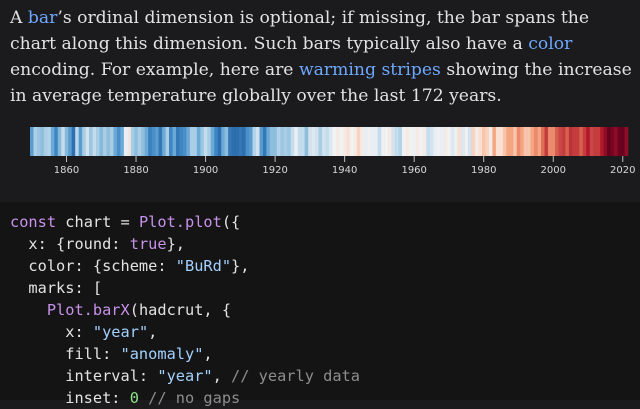 The width and height of the screenshot is (640, 409). What do you see at coordinates (477, 141) in the screenshot?
I see `stripe-1978` at bounding box center [477, 141].